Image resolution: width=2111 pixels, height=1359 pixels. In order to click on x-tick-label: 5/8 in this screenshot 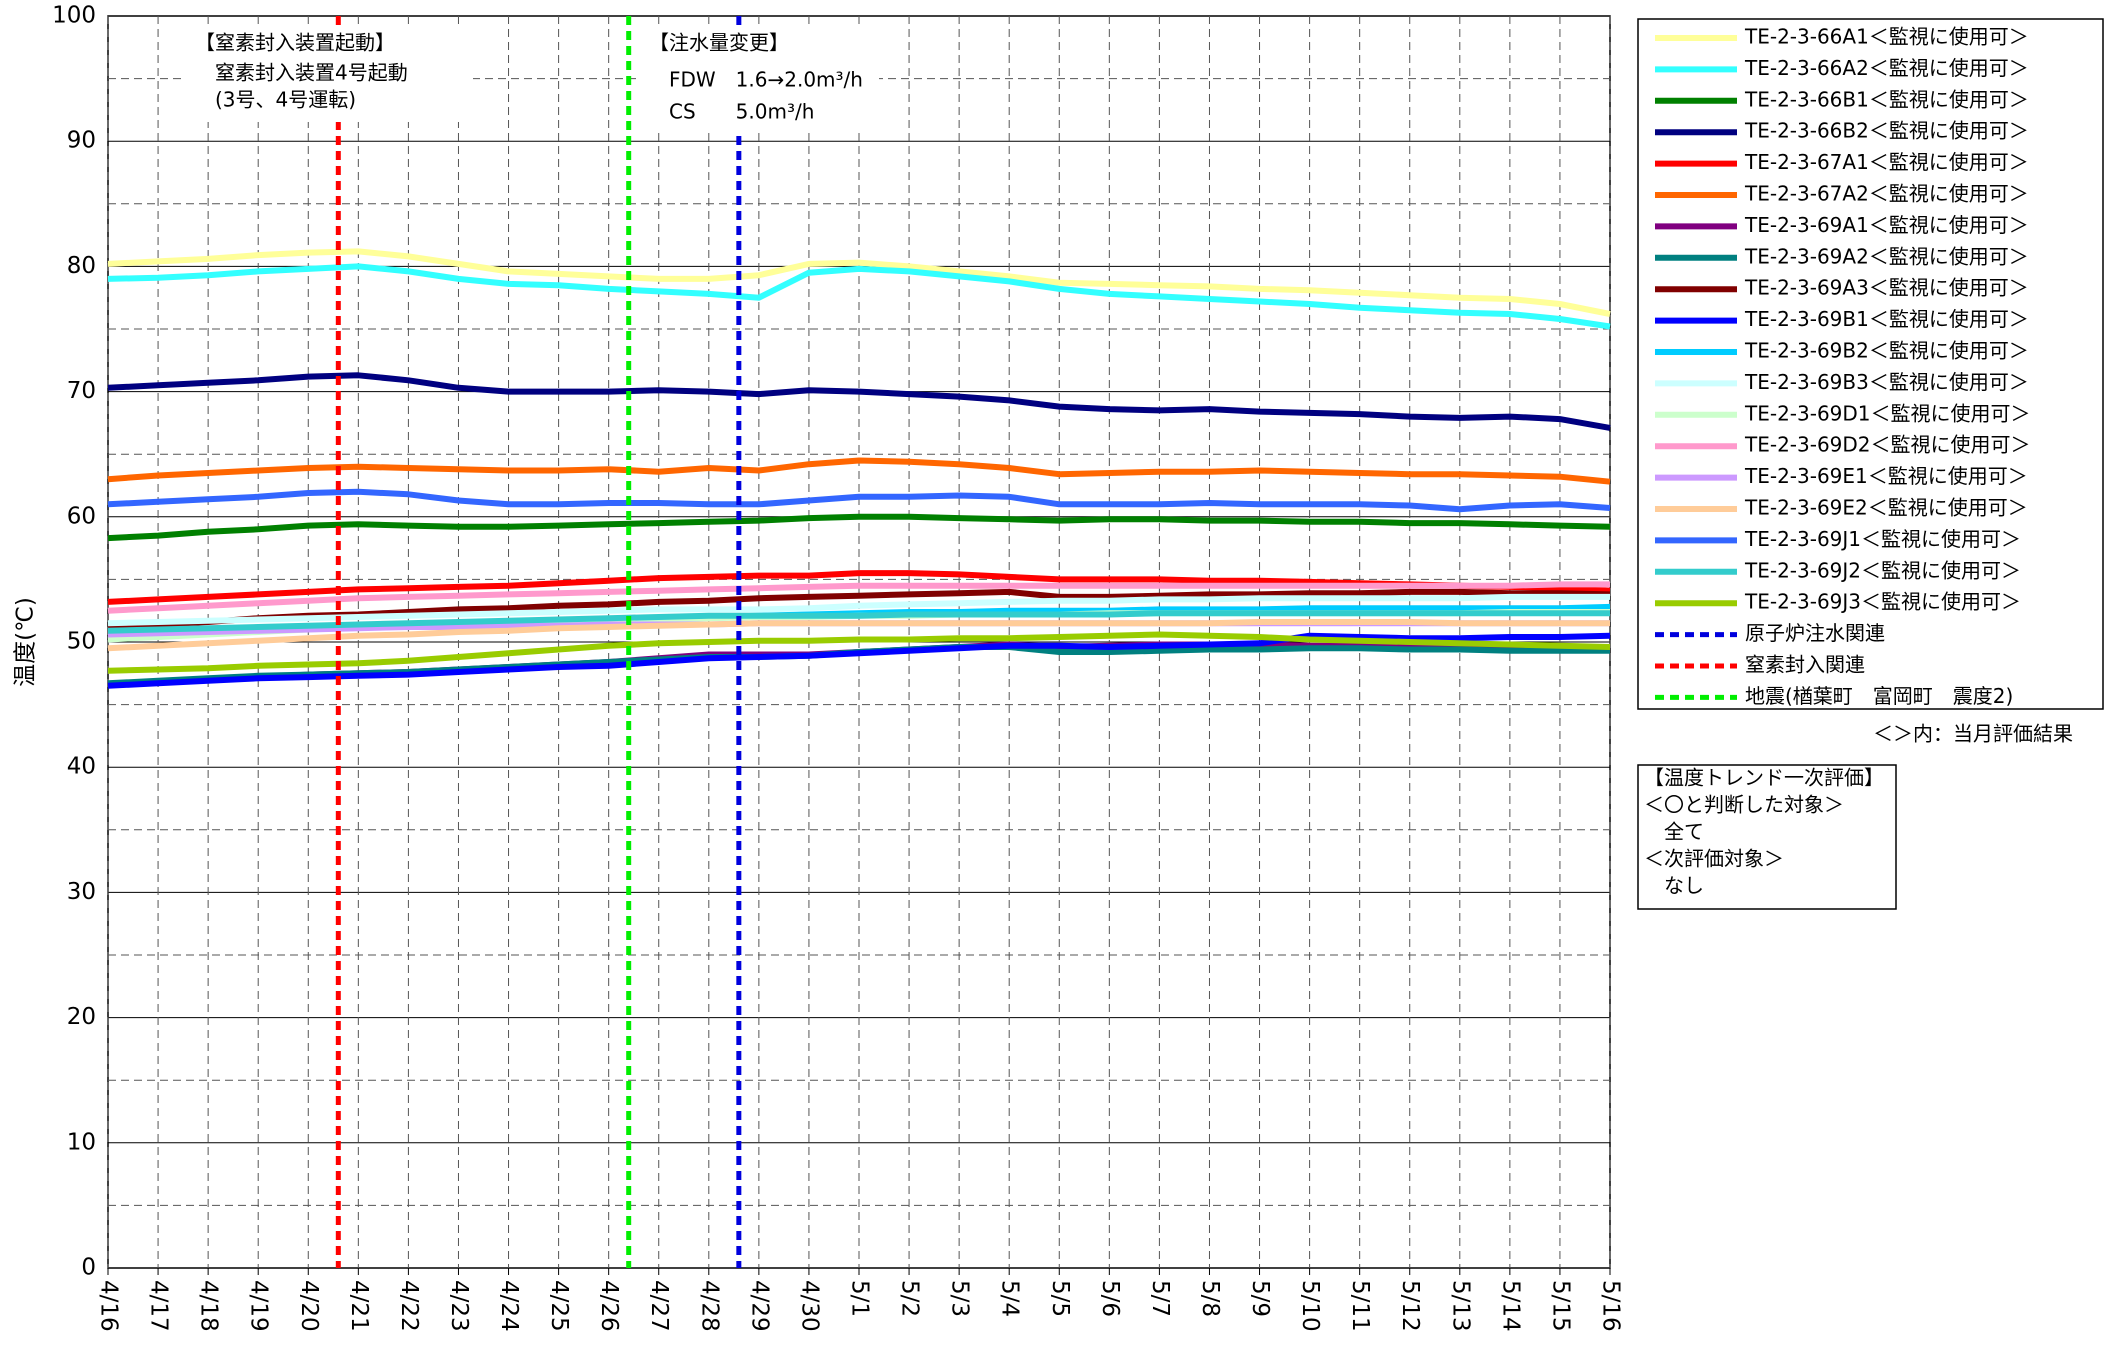, I will do `click(1210, 1298)`.